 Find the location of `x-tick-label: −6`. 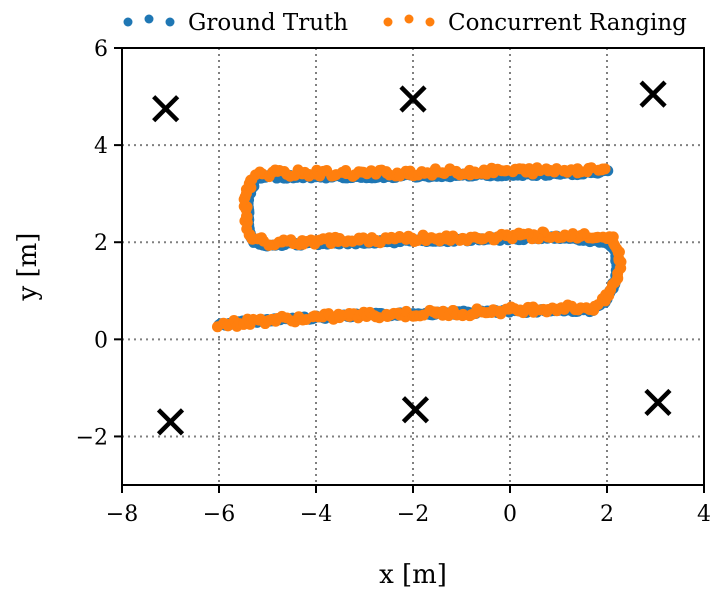

x-tick-label: −6 is located at coordinates (219, 514).